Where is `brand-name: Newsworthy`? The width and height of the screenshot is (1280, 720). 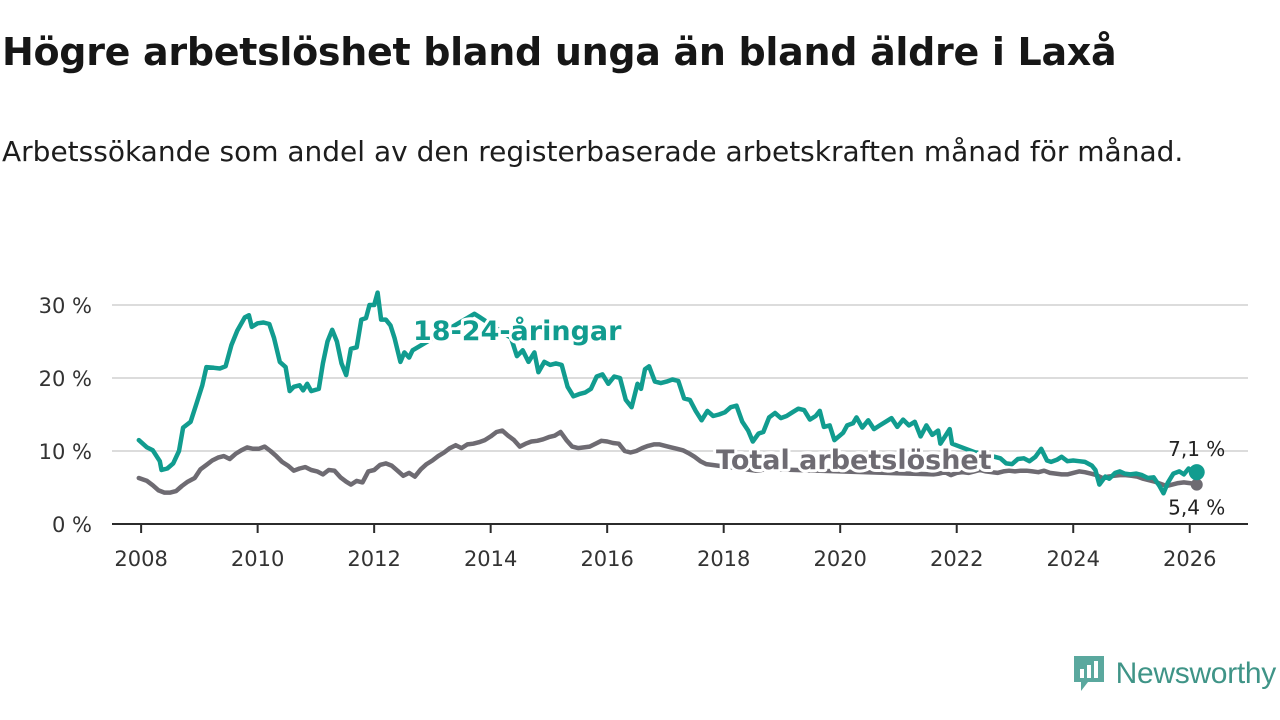 brand-name: Newsworthy is located at coordinates (1196, 673).